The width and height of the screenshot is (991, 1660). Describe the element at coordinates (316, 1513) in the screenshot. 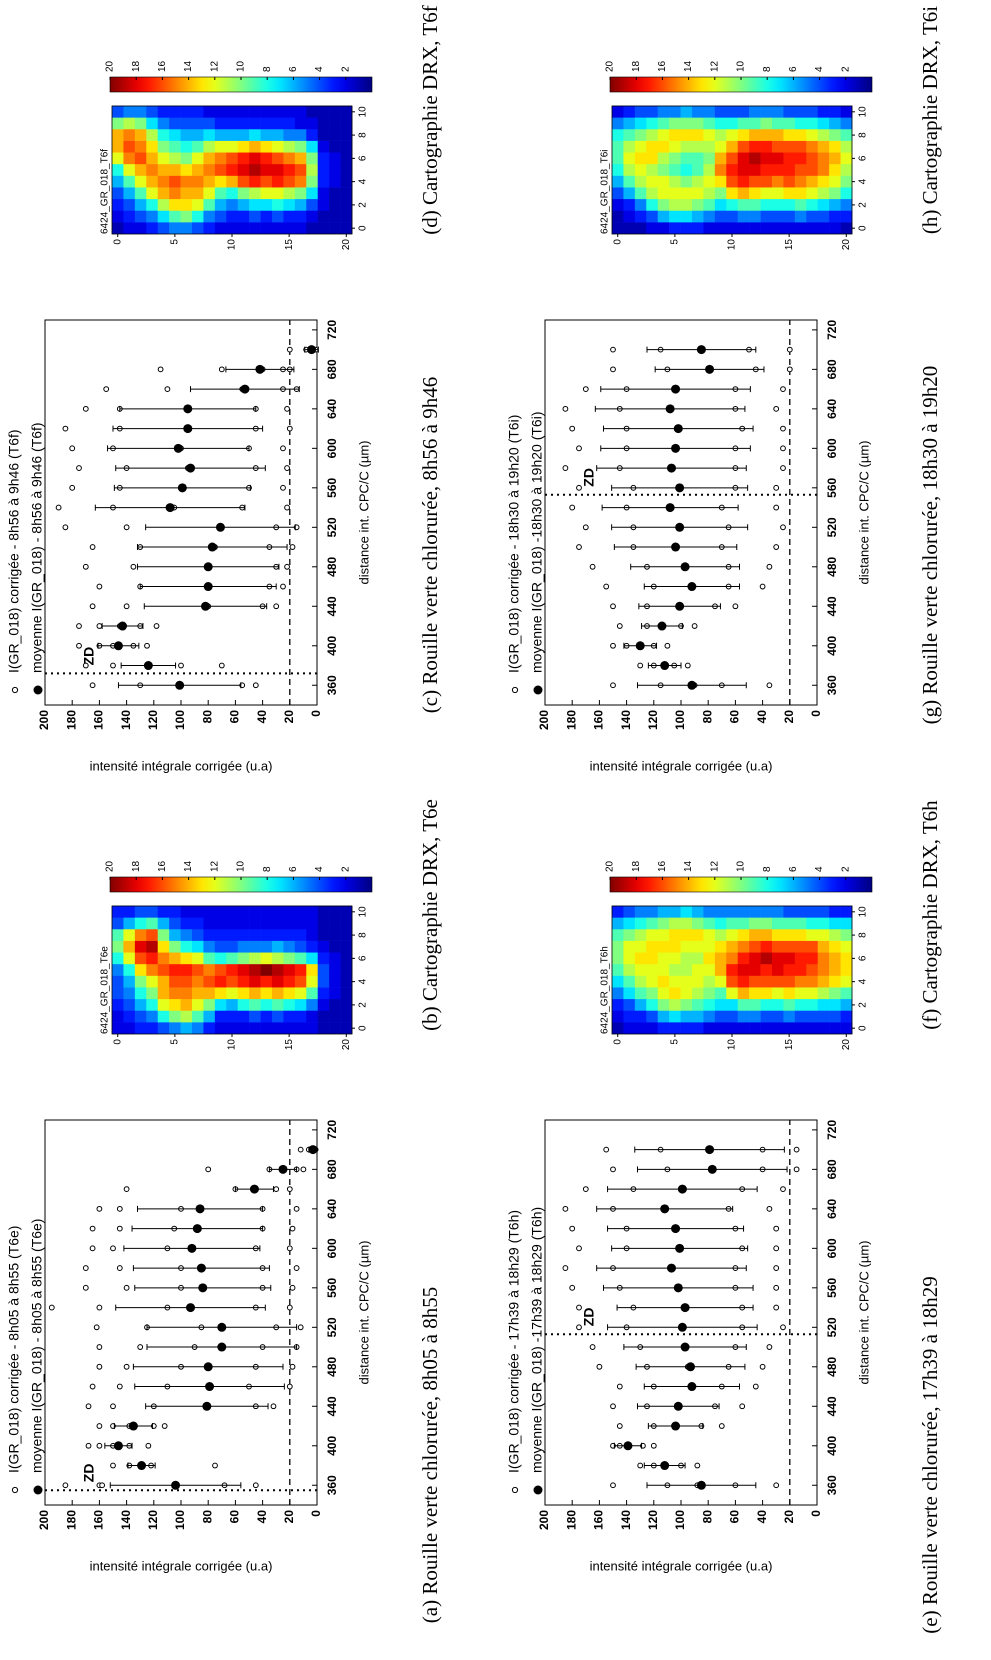

I see `y-tick-label: 0` at that location.